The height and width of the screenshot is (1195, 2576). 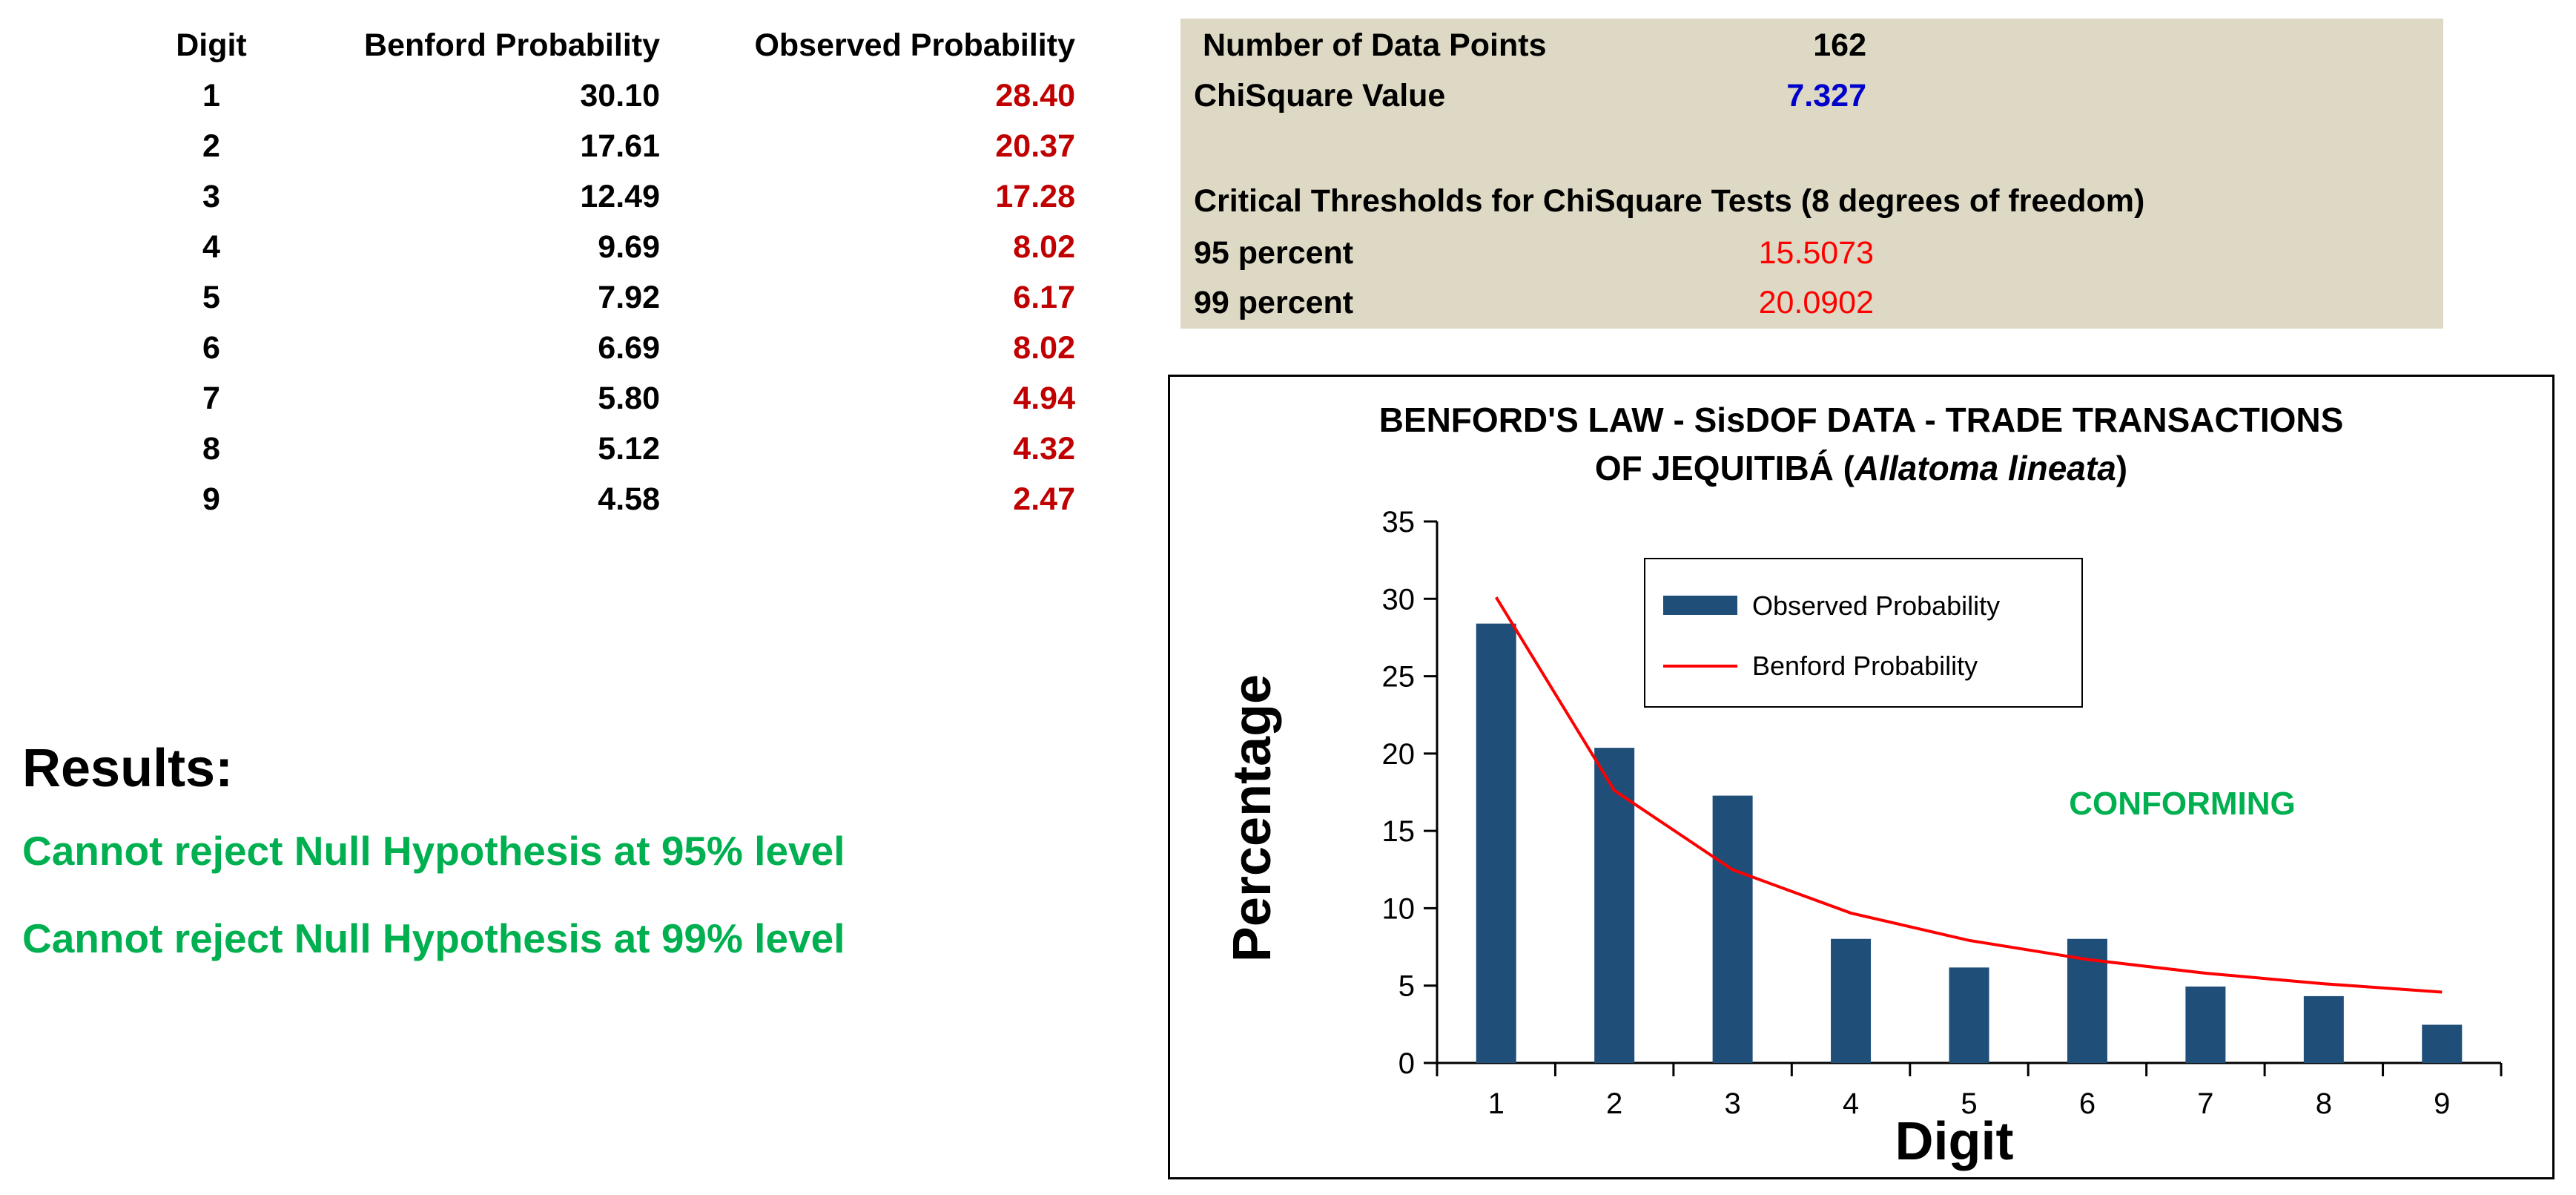 I want to click on y-axis-title: Percentage, so click(x=1252, y=818).